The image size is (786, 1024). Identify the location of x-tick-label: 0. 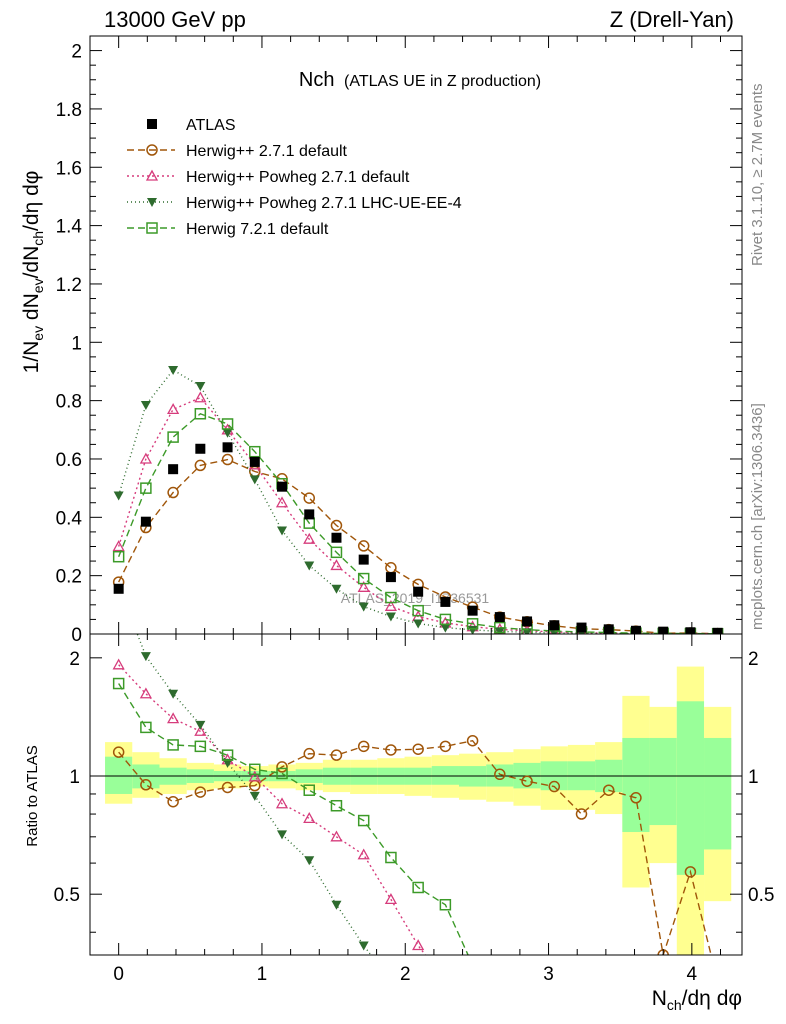
(118, 974).